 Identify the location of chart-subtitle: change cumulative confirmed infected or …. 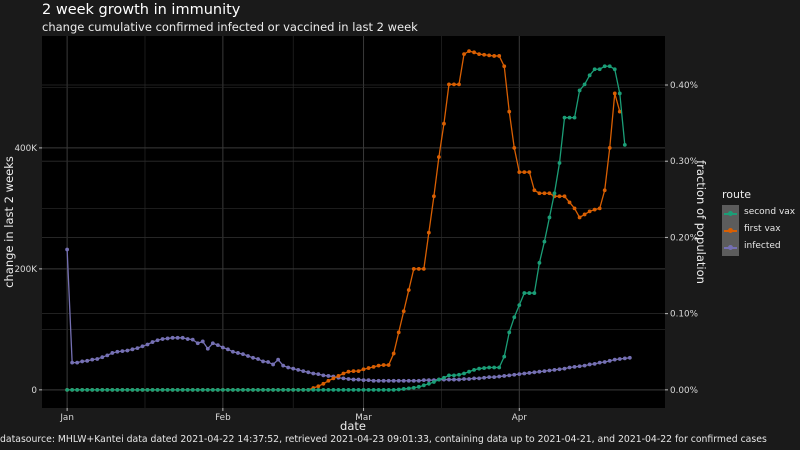
(230, 27).